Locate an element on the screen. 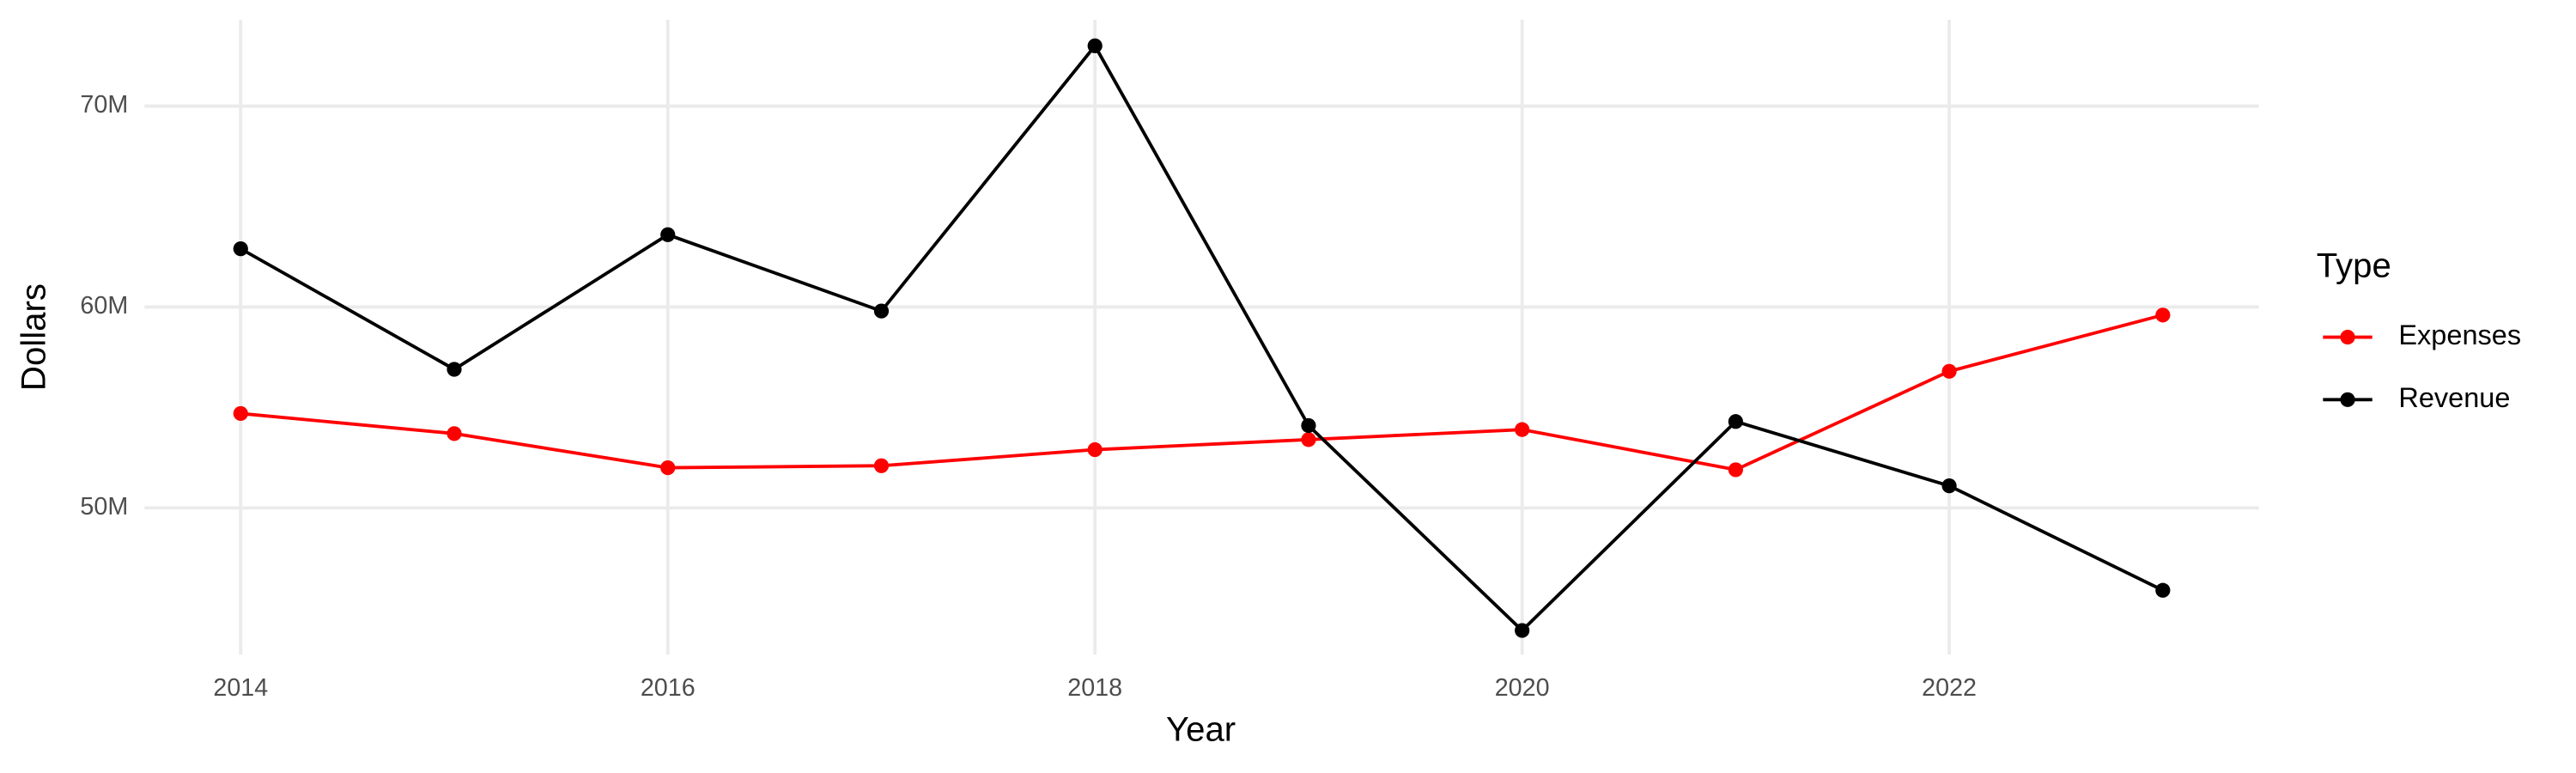 The image size is (2576, 773). x-tick-label: 2020 is located at coordinates (1522, 688).